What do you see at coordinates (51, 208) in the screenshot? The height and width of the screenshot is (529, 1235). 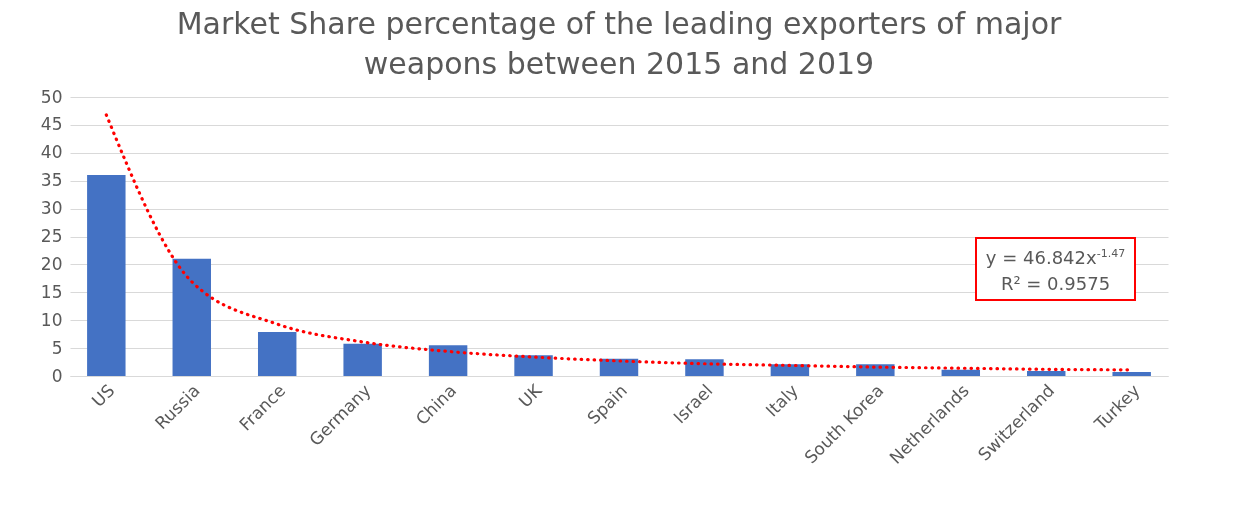 I see `y-tick-label: 30` at bounding box center [51, 208].